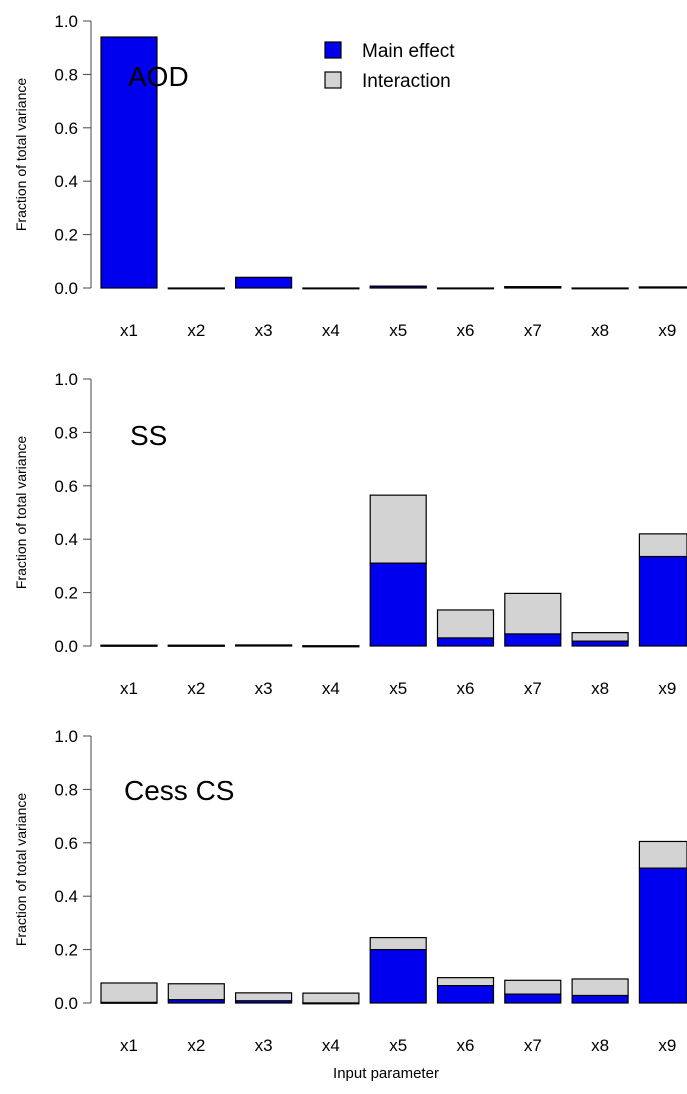 This screenshot has height=1094, width=687. Describe the element at coordinates (148, 435) in the screenshot. I see `panel-title: SS` at that location.